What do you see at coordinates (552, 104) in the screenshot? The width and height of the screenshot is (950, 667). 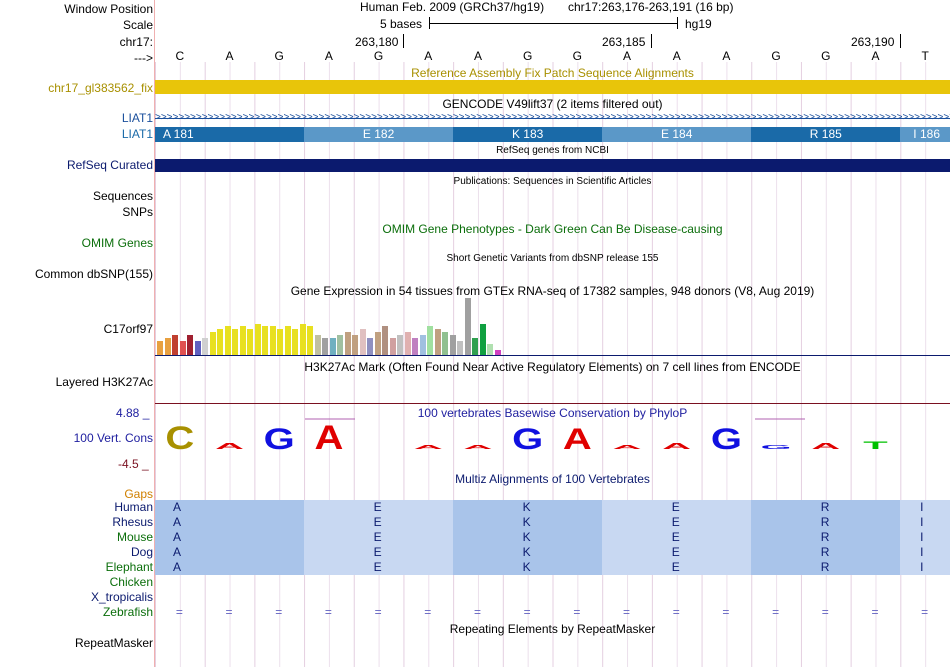 I see `gencode-title: GENCODE V49lift37 (2 items filtered out)` at bounding box center [552, 104].